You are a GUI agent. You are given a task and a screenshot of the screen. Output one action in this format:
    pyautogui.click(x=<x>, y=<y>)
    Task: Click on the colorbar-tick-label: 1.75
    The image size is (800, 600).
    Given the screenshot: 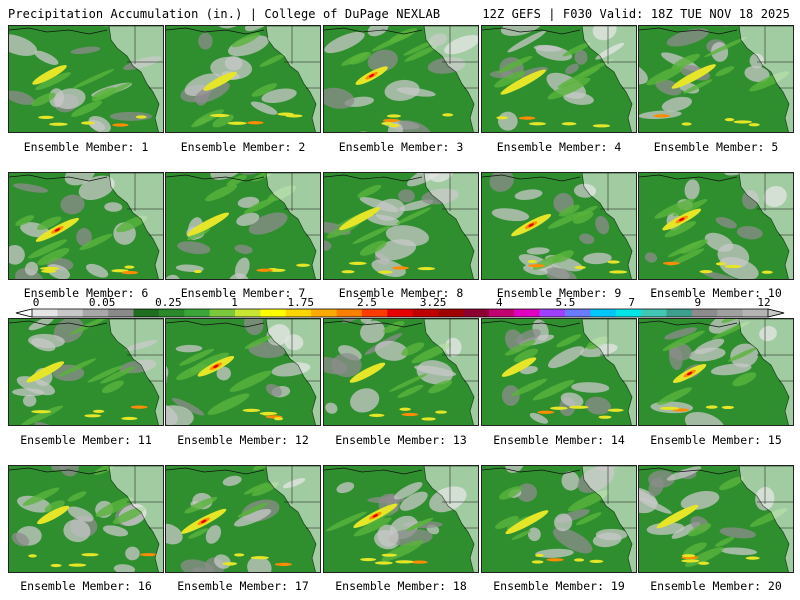 What is the action you would take?
    pyautogui.click(x=300, y=303)
    